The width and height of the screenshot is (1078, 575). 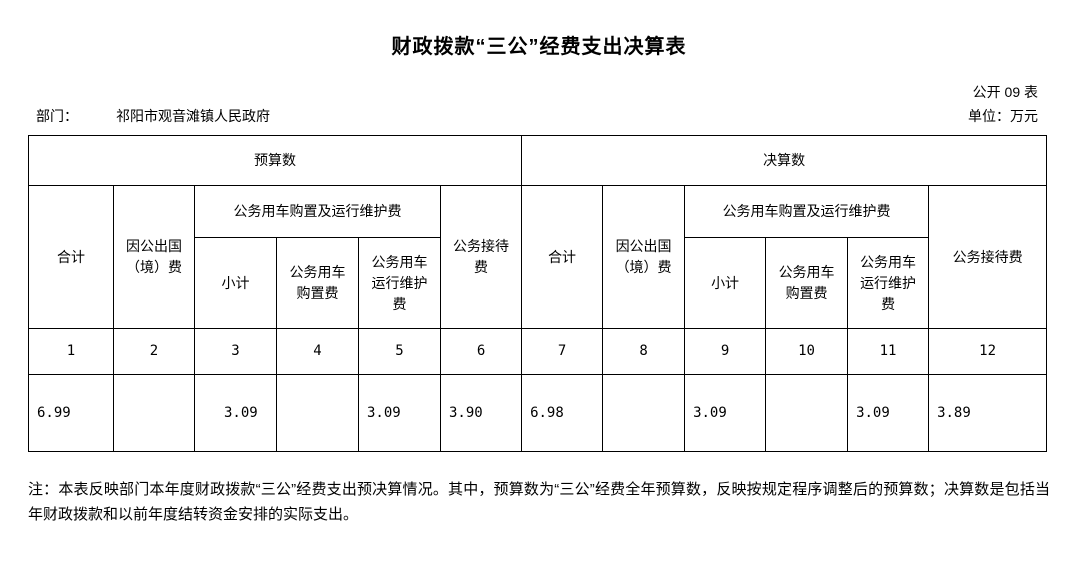 What do you see at coordinates (317, 413) in the screenshot?
I see `value-budget-vehicle-purchase` at bounding box center [317, 413].